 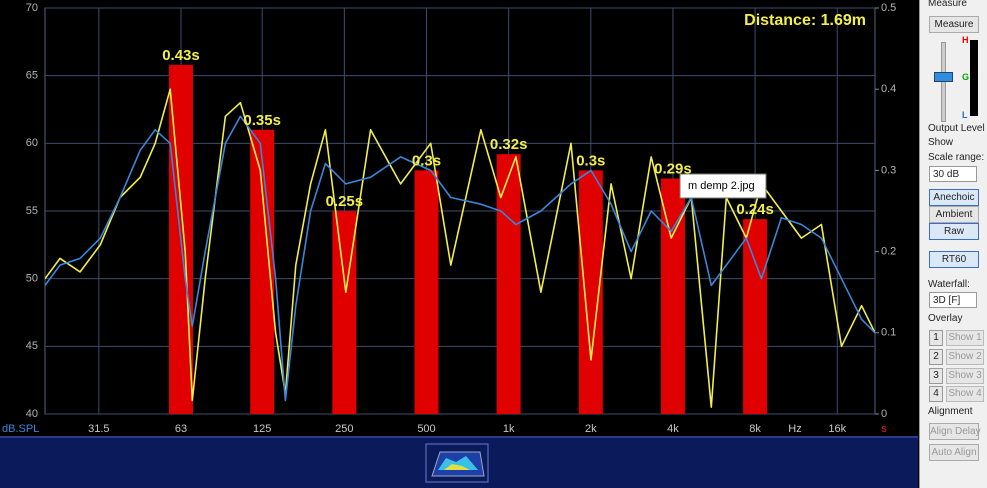 What do you see at coordinates (953, 300) in the screenshot?
I see `waterfall-select: 3D [F]` at bounding box center [953, 300].